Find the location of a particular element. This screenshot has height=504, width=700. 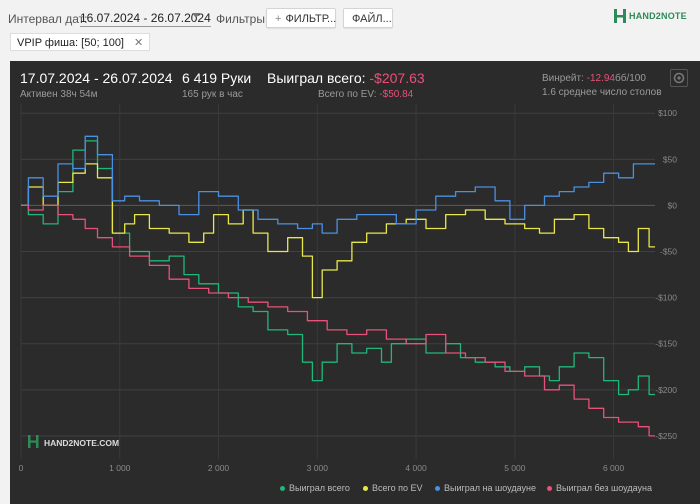

x-tick-label: 5 000 is located at coordinates (515, 468).